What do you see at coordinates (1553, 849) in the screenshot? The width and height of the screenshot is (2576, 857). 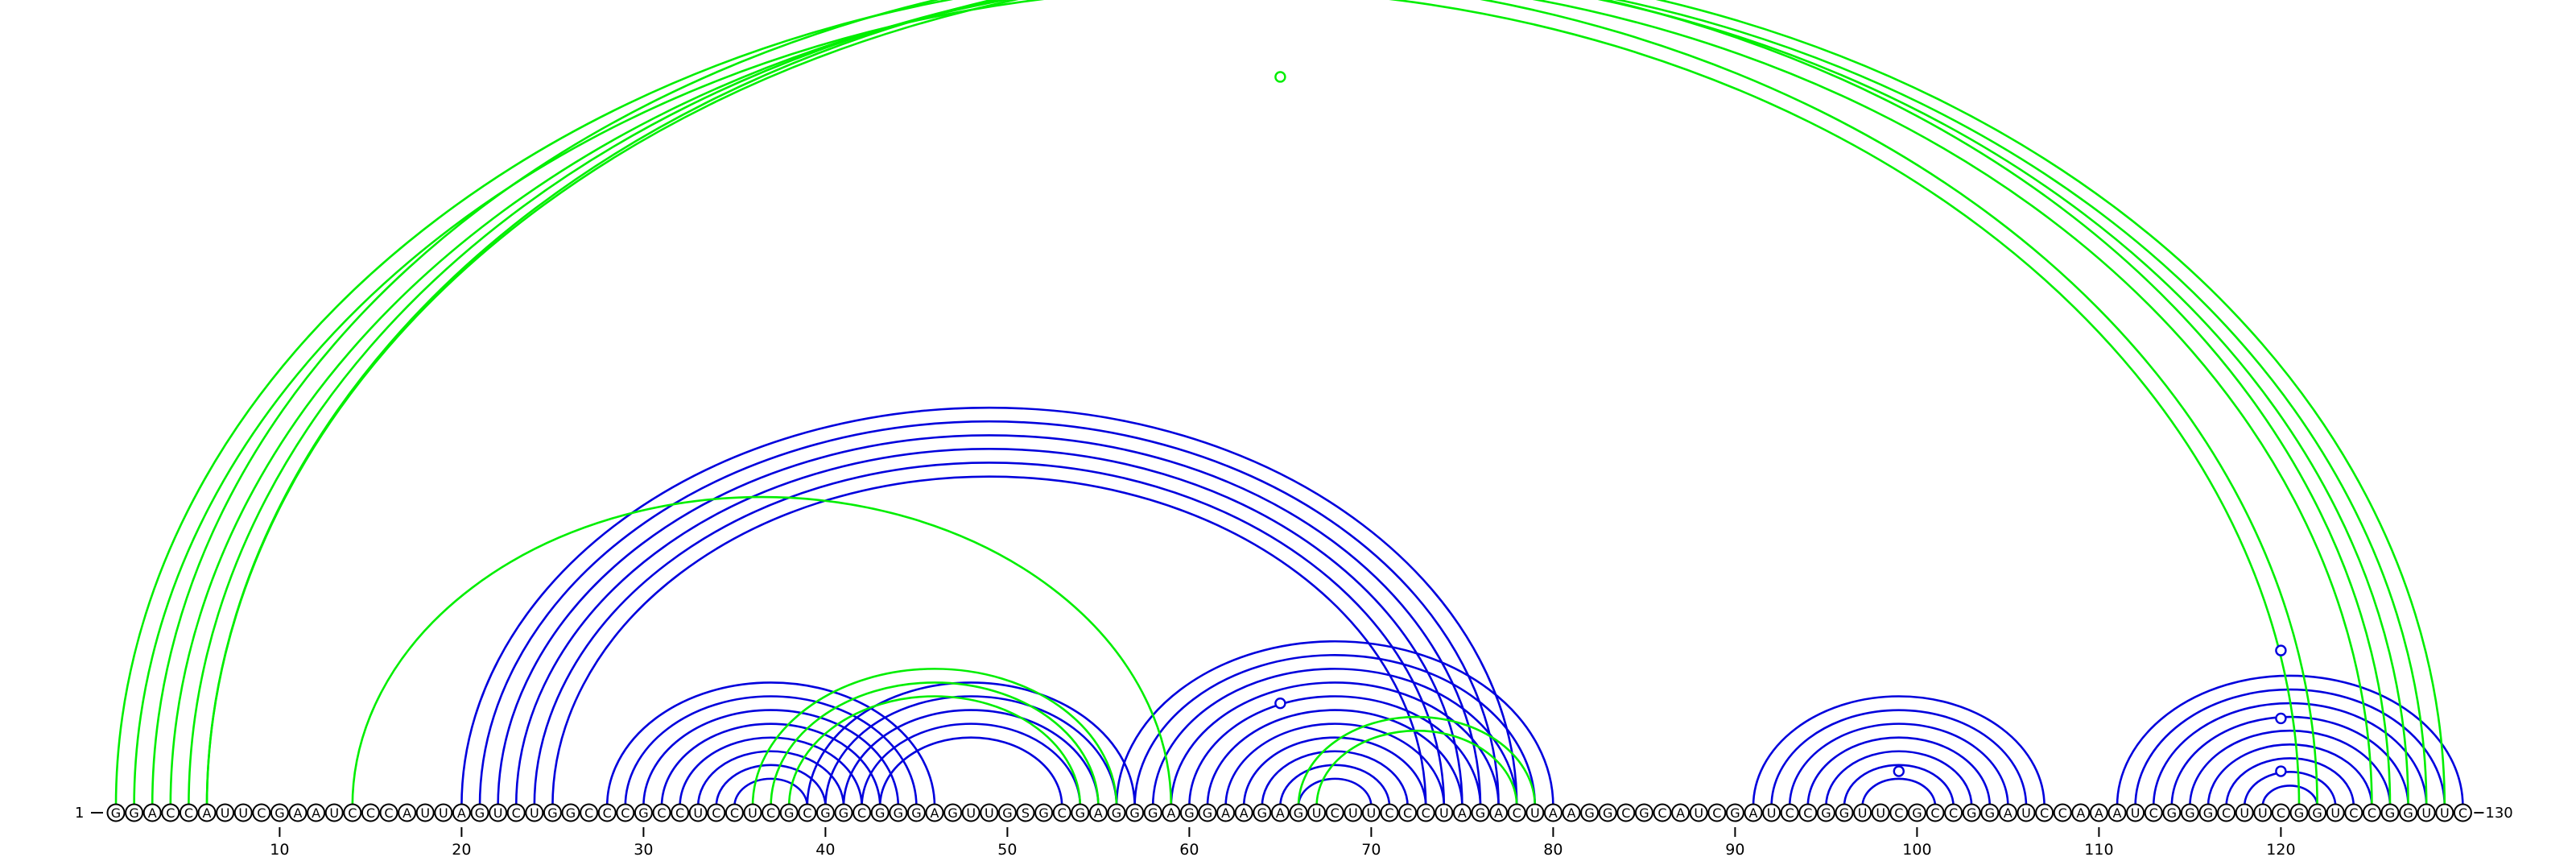 I see `tick-label: 80` at bounding box center [1553, 849].